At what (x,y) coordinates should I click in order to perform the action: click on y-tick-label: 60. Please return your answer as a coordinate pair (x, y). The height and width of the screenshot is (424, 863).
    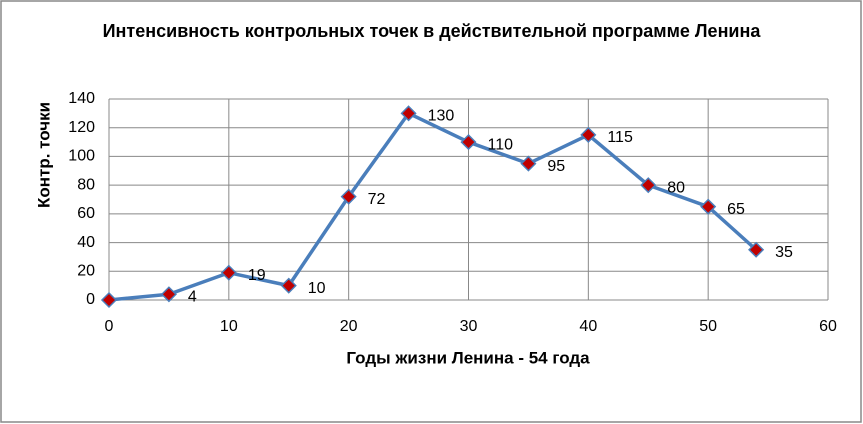
    Looking at the image, I should click on (86, 213).